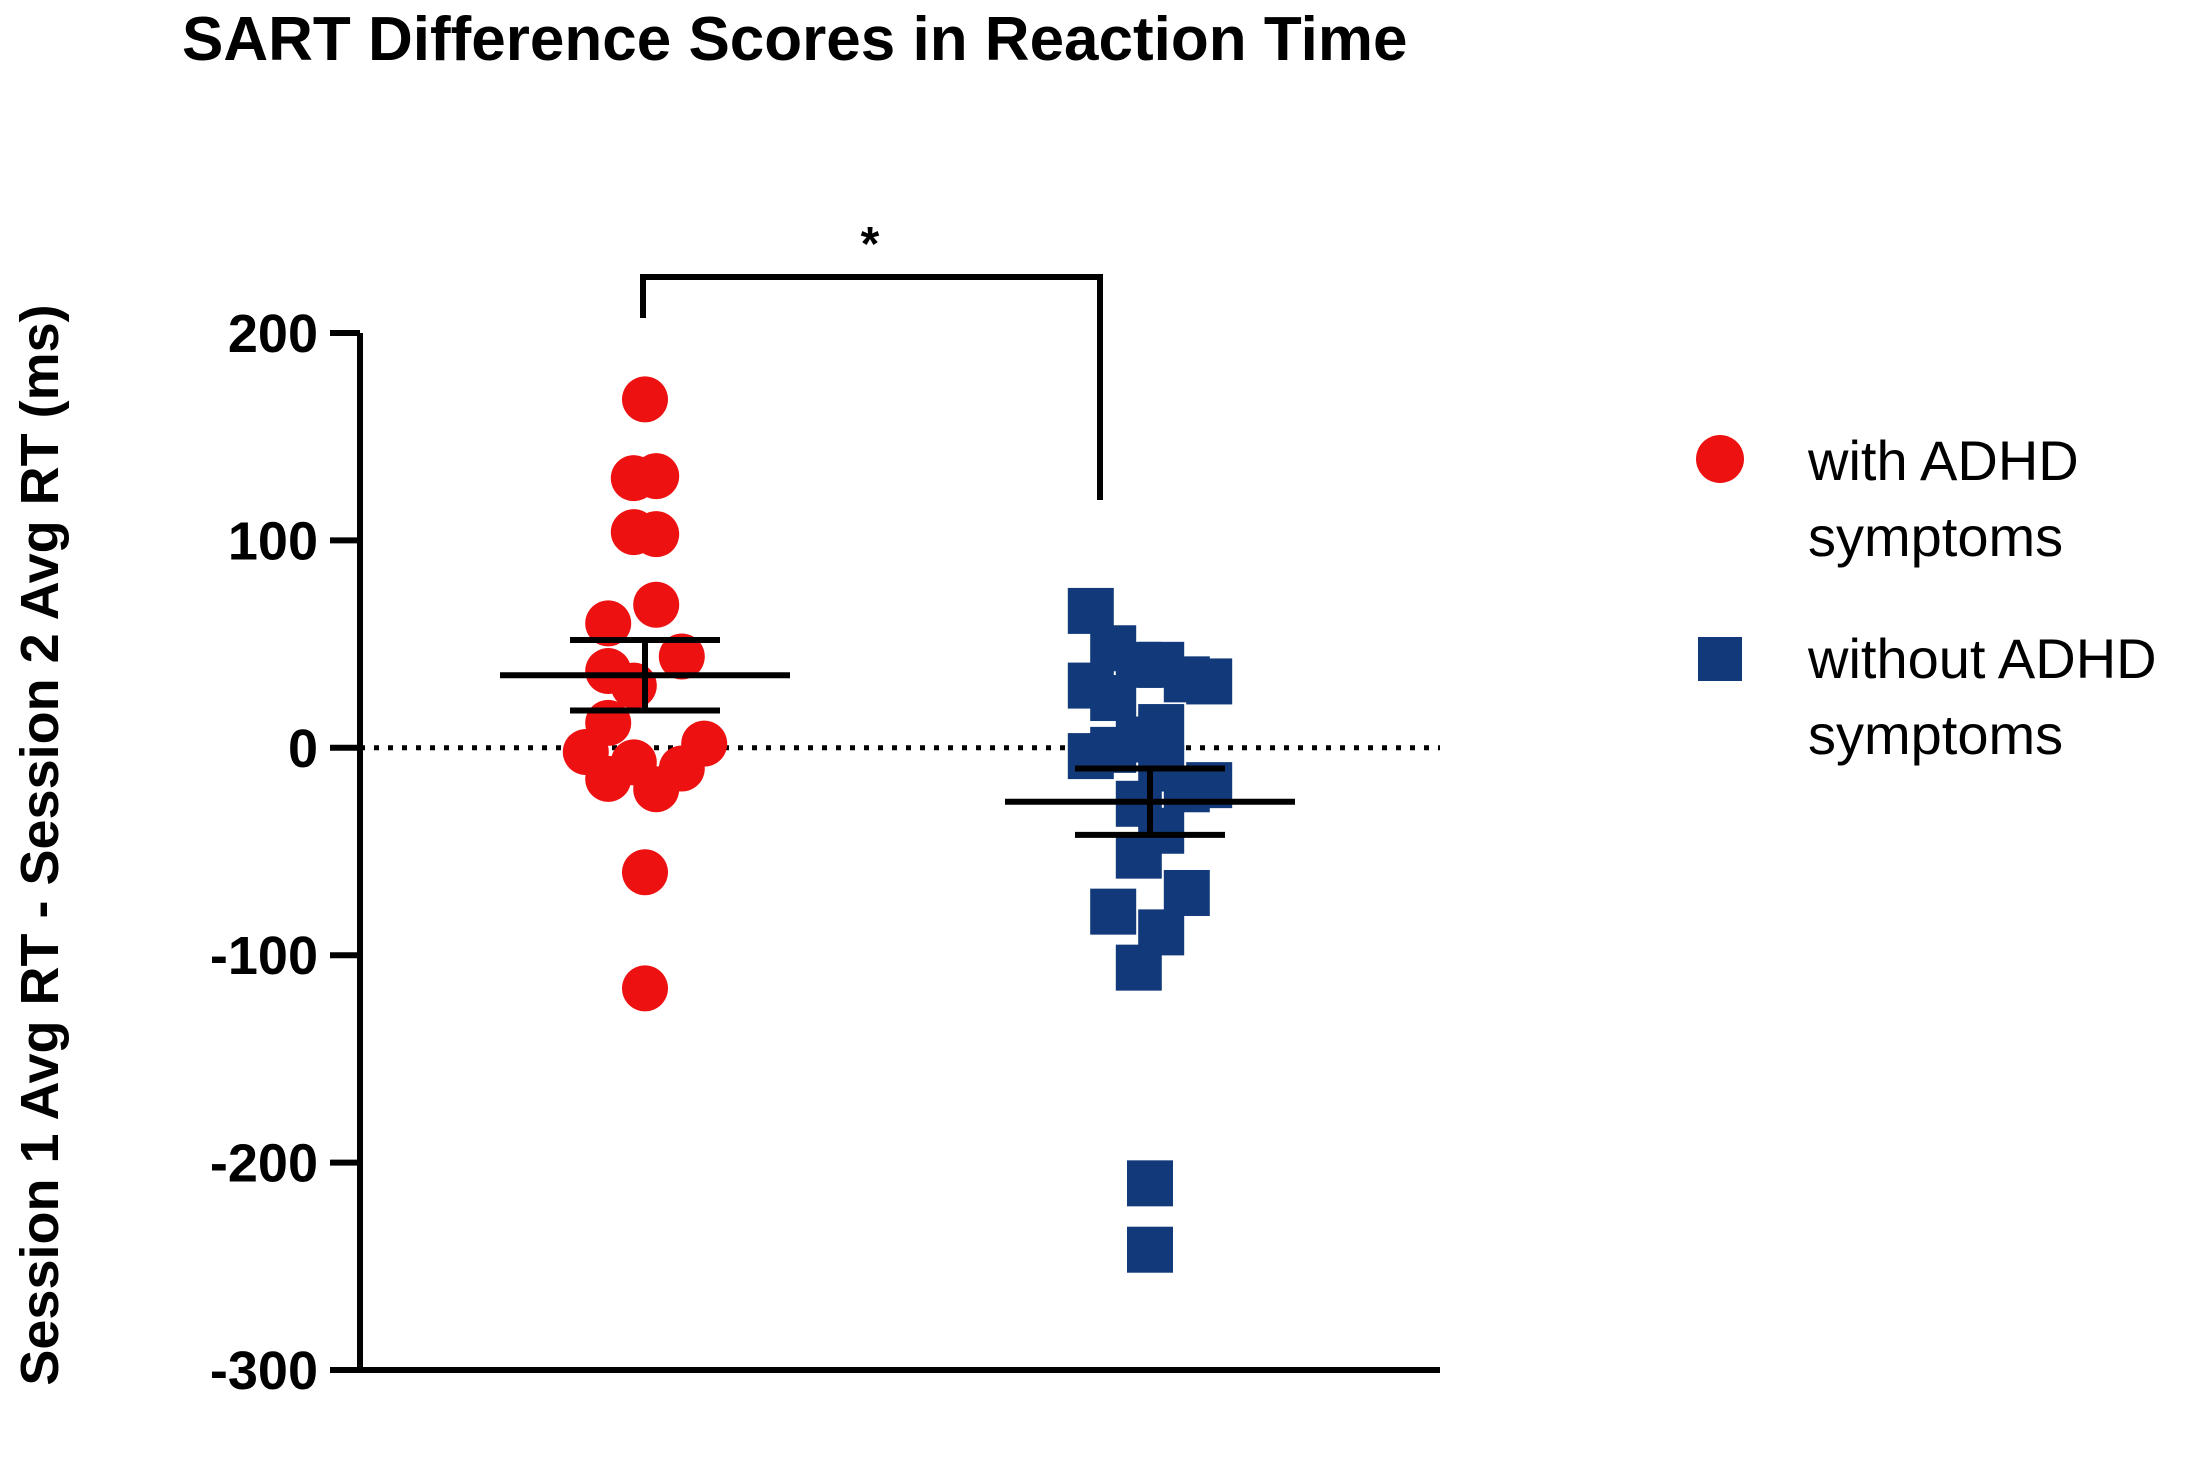  Describe the element at coordinates (1935, 734) in the screenshot. I see `legend-label-without-adhd-line2: symptoms` at that location.